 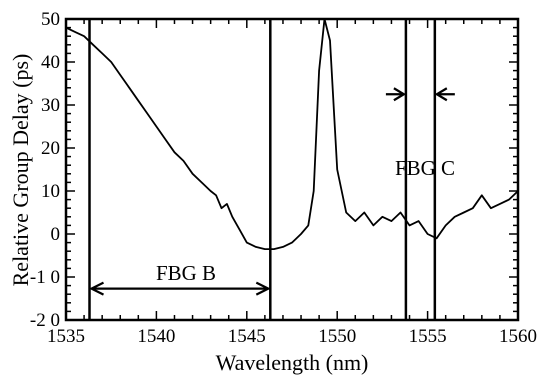 What do you see at coordinates (518, 336) in the screenshot?
I see `x-tick-label: 1560` at bounding box center [518, 336].